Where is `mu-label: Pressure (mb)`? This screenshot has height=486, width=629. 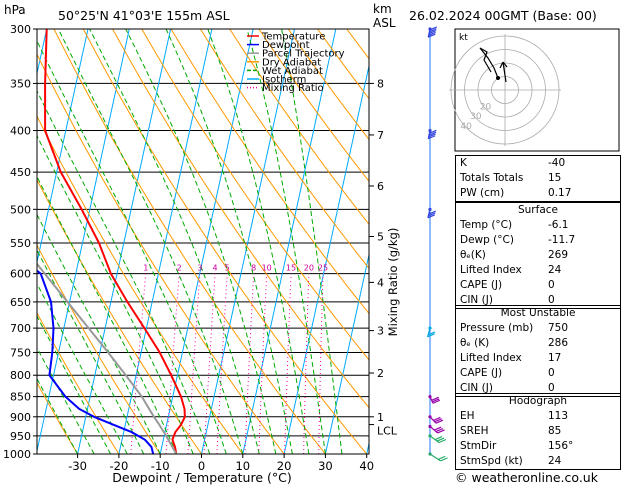 mu-label: Pressure (mb) is located at coordinates (497, 328).